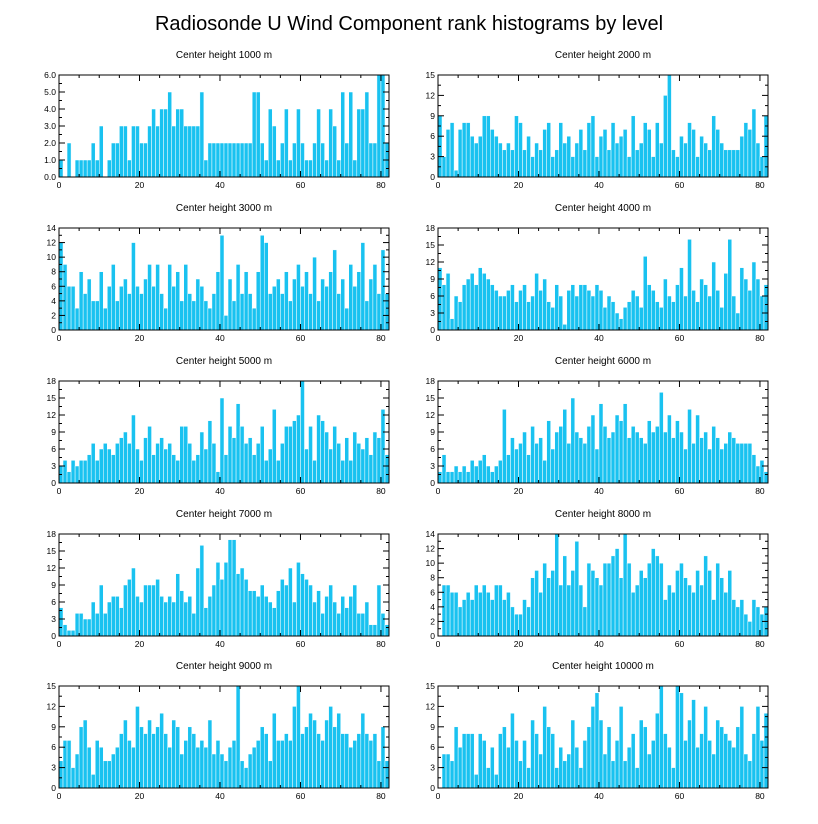 The height and width of the screenshot is (824, 818). I want to click on x-tick-label: 0, so click(438, 796).